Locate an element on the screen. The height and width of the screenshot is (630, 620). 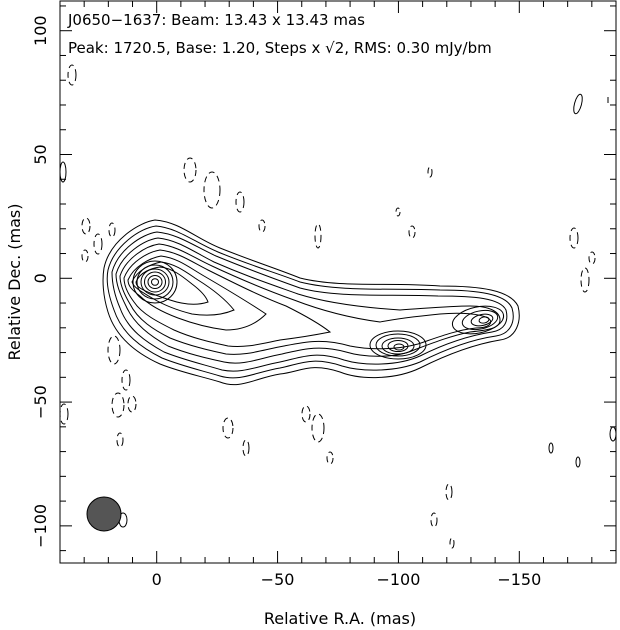
beam-ellipse is located at coordinates (104, 514).